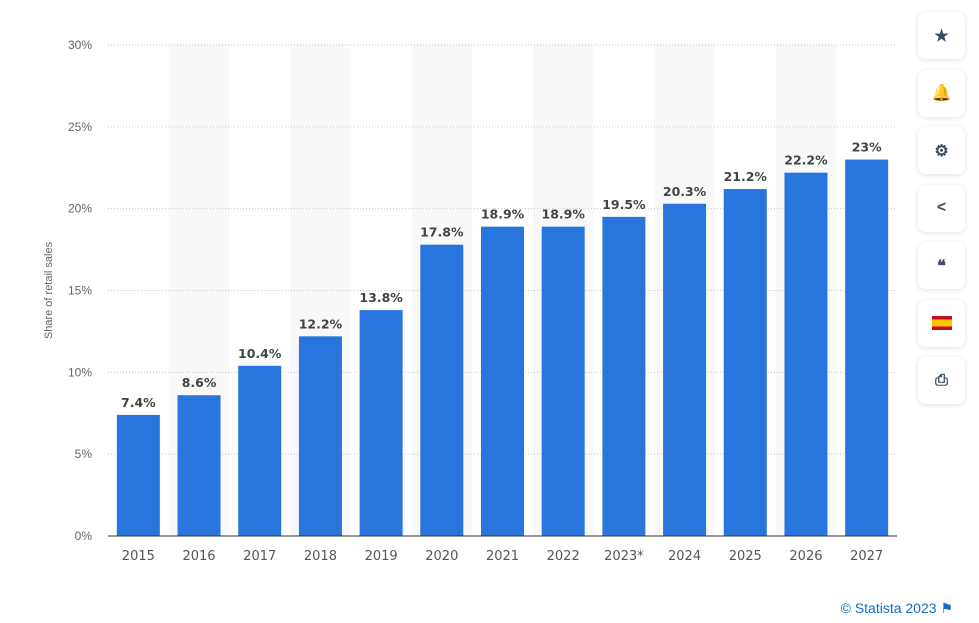  I want to click on bar-2017, so click(260, 450).